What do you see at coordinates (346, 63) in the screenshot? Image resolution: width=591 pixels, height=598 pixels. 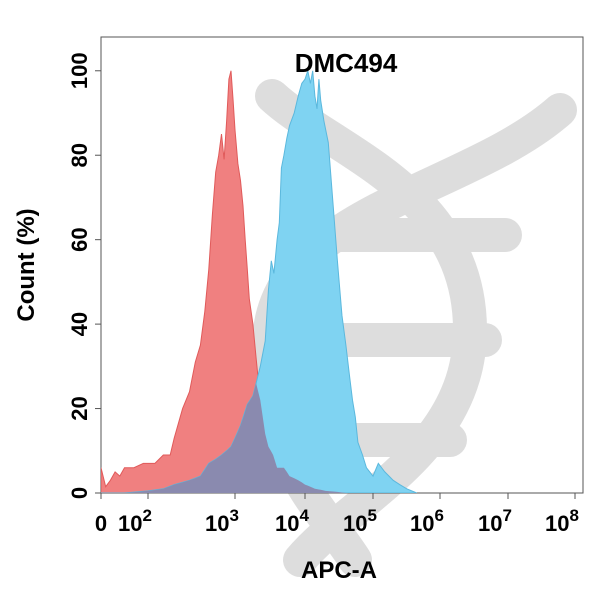 I see `chart-title: DMC494` at bounding box center [346, 63].